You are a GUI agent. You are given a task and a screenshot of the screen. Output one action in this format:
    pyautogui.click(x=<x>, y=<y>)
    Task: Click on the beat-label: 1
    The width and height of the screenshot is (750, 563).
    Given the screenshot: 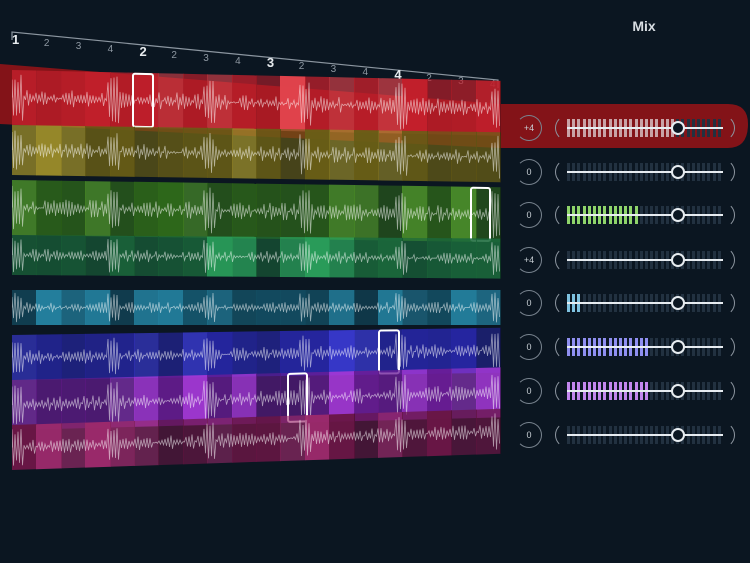 What is the action you would take?
    pyautogui.click(x=16, y=39)
    